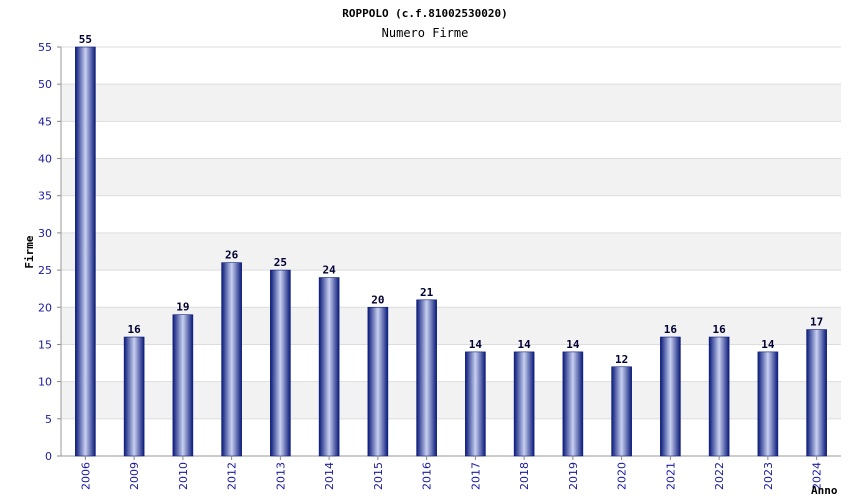 This screenshot has width=850, height=500. Describe the element at coordinates (45, 159) in the screenshot. I see `y-tick-label: 40` at that location.